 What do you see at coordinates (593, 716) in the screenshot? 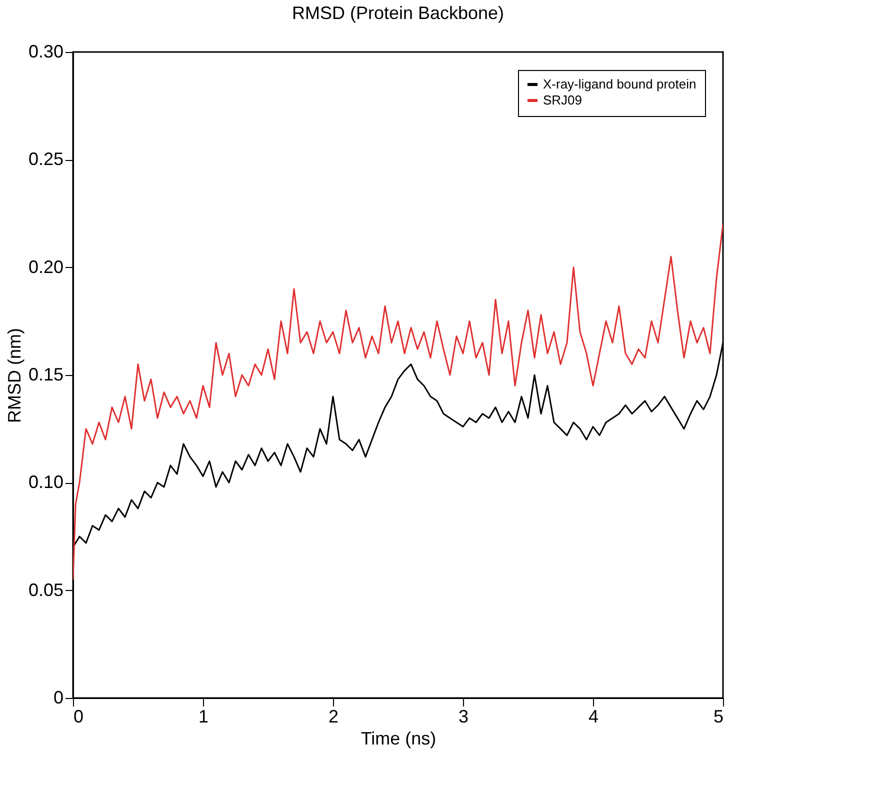
I see `x-tick-label: 4` at bounding box center [593, 716].